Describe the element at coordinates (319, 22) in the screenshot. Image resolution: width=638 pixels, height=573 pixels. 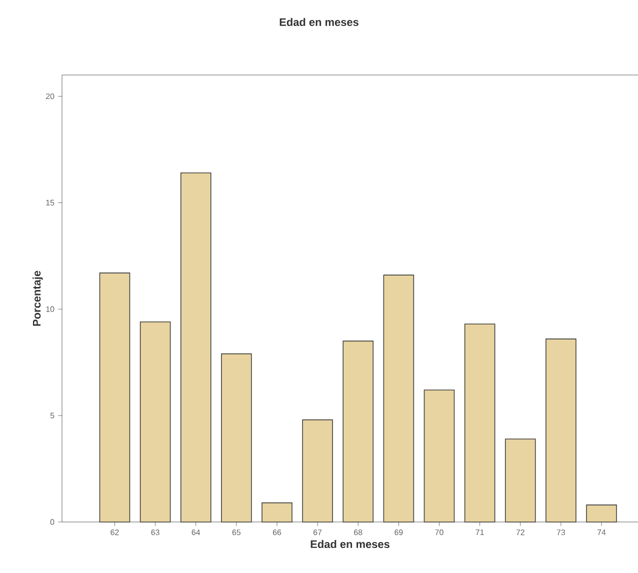
I see `chart-title: Edad en meses` at that location.